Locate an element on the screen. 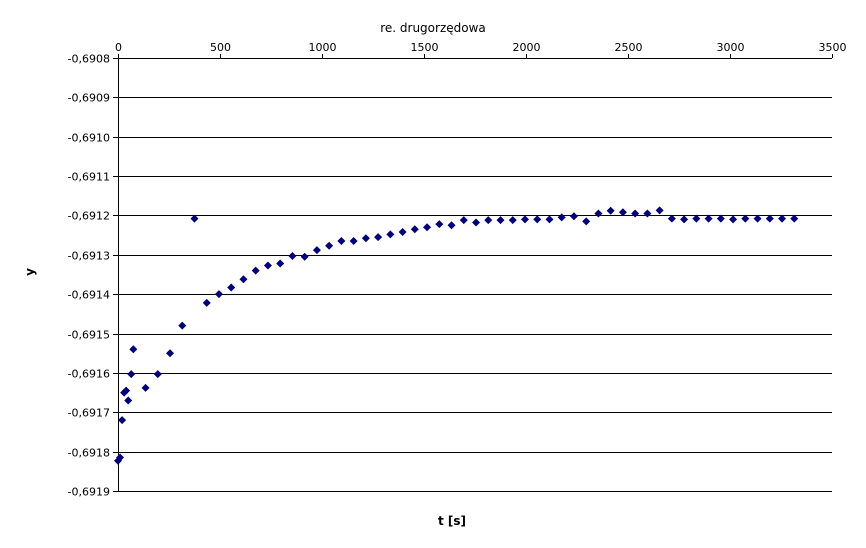 Image resolution: width=866 pixels, height=548 pixels. x-tick-label: 500 is located at coordinates (220, 47).